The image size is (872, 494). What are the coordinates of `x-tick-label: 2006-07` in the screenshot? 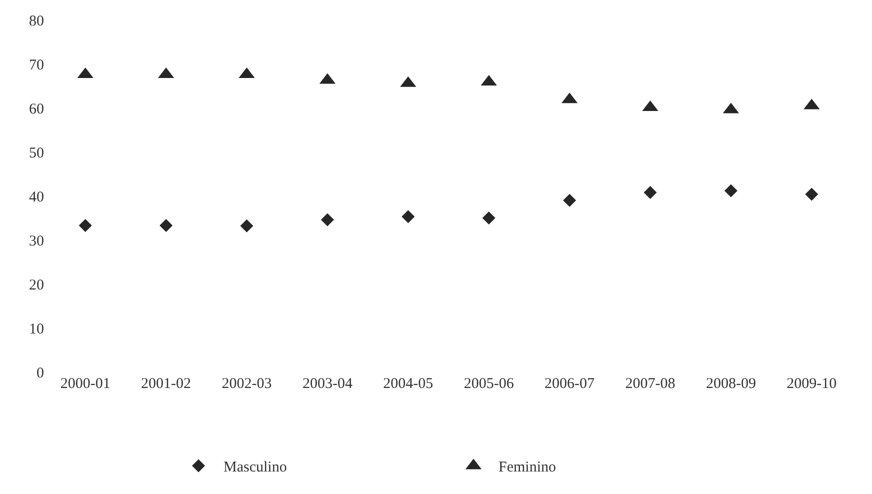 It's located at (570, 384).